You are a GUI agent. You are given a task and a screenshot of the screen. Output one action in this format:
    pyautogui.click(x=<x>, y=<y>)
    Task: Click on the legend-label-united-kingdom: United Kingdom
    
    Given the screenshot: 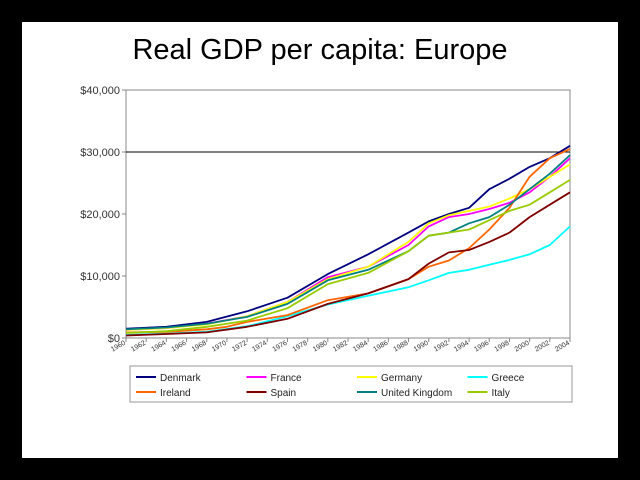 What is the action you would take?
    pyautogui.click(x=416, y=393)
    